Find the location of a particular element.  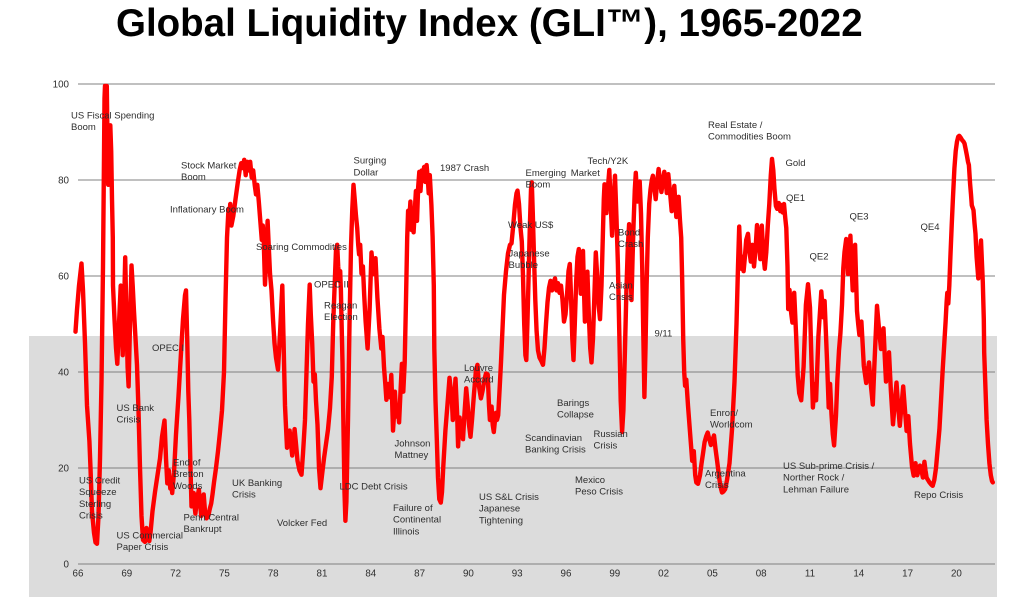

svg-text: QE3 is located at coordinates (859, 216).